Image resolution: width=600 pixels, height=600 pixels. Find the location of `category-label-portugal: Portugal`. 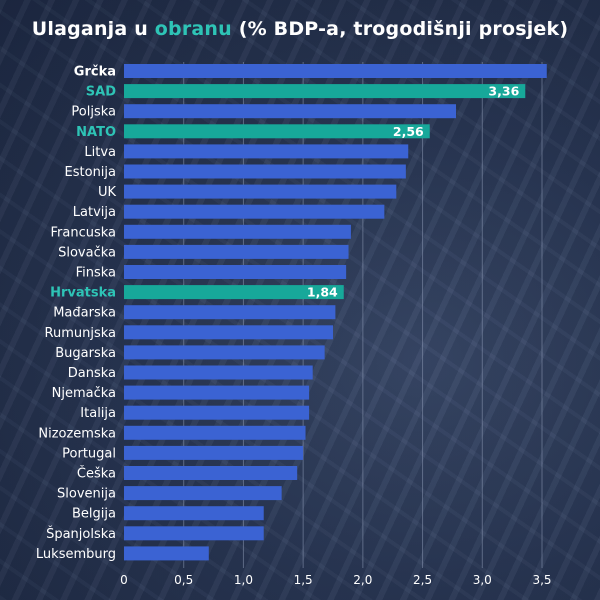

category-label-portugal: Portugal is located at coordinates (89, 453).